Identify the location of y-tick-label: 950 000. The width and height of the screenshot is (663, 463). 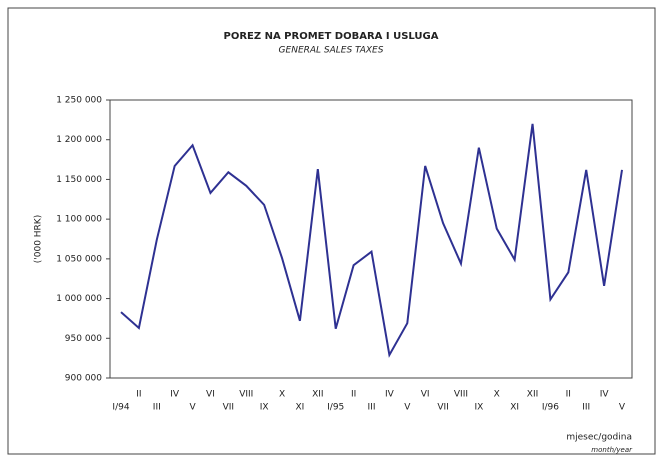
(83, 339).